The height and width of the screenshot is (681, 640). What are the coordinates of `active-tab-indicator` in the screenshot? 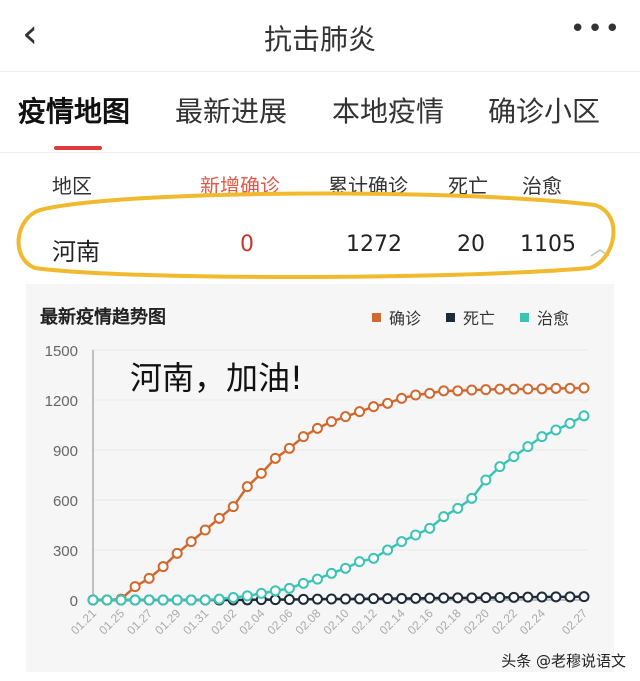 It's located at (78, 148).